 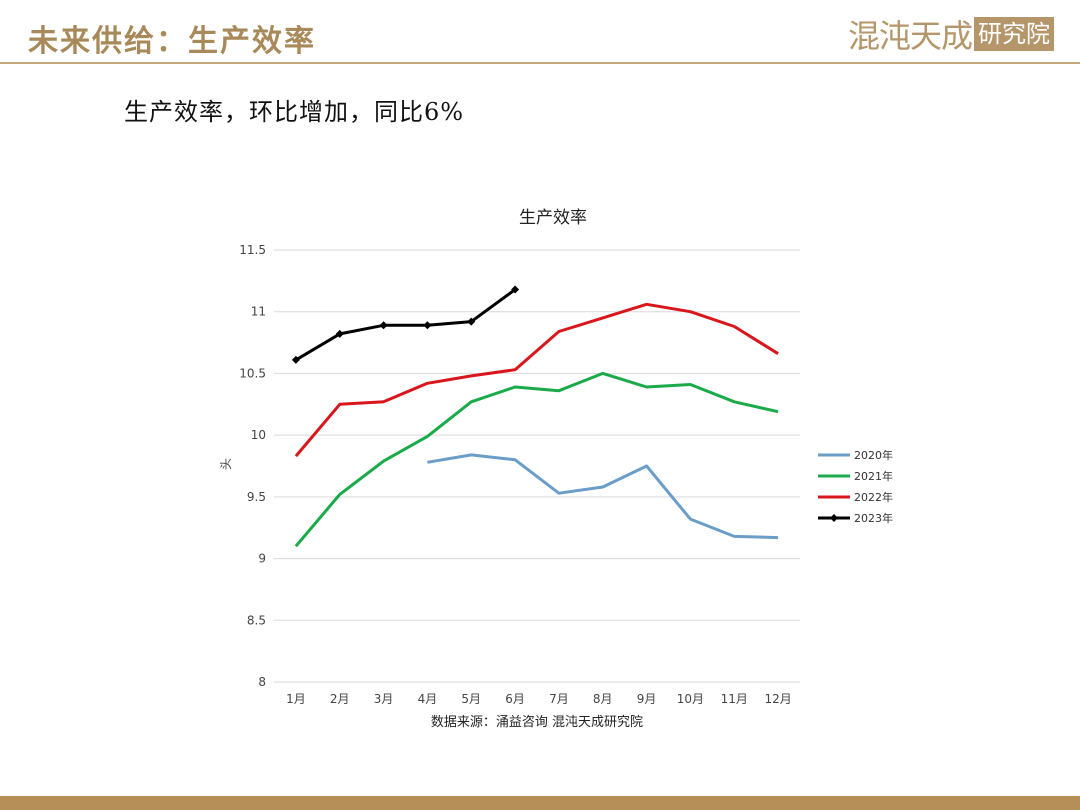 What do you see at coordinates (471, 699) in the screenshot?
I see `x-tick-label: 5月` at bounding box center [471, 699].